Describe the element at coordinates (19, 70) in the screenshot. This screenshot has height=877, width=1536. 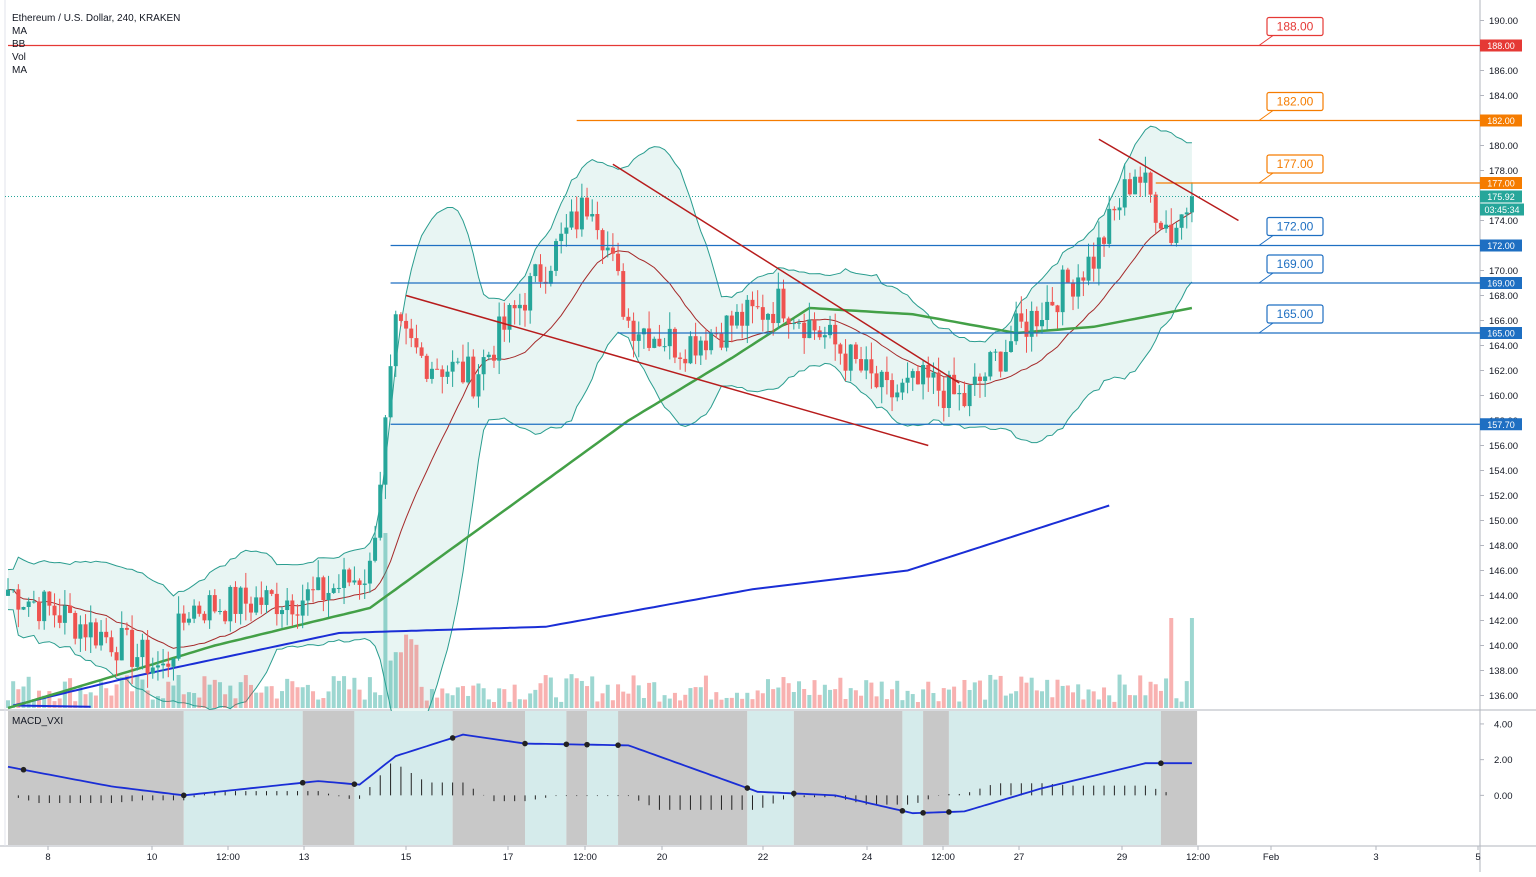
I see `indicator-ma-2: MA` at that location.